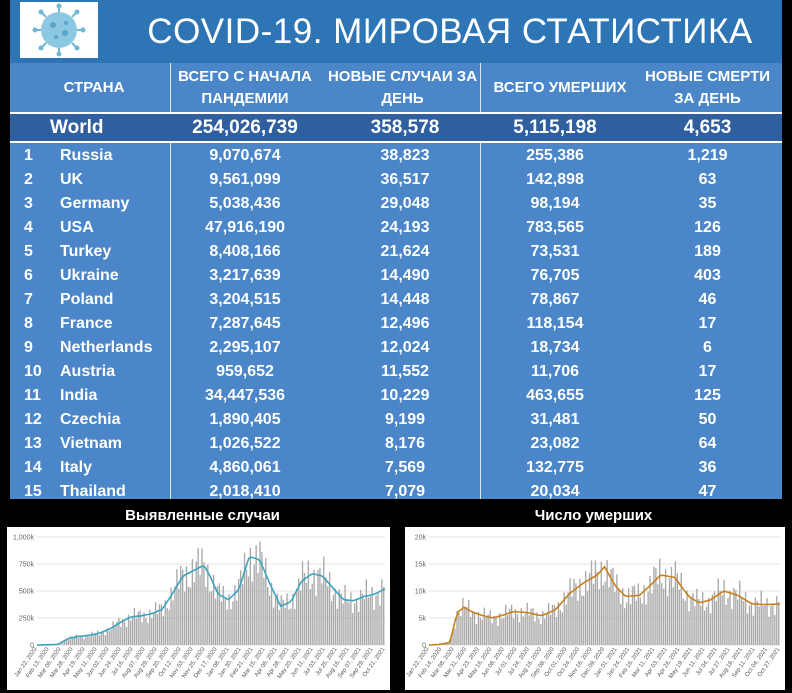 The image size is (792, 693). What do you see at coordinates (59, 30) in the screenshot?
I see `coronavirus-icon` at bounding box center [59, 30].